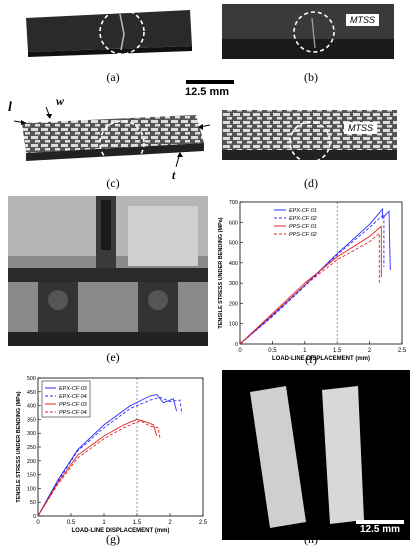 The width and height of the screenshot is (416, 550). What do you see at coordinates (311, 77) in the screenshot?
I see `caption-b: (b)` at bounding box center [311, 77].